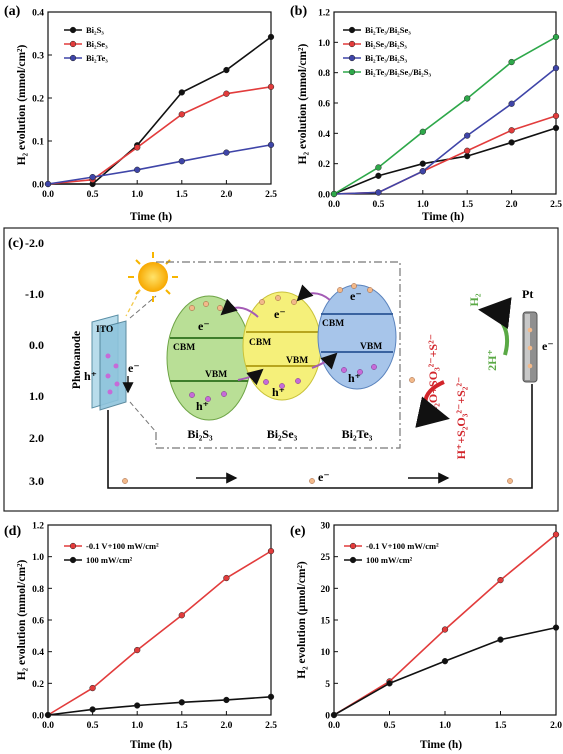  Describe the element at coordinates (357, 337) in the screenshot. I see `bi2te3-band: CBM VBM e⁻ h⁺` at that location.